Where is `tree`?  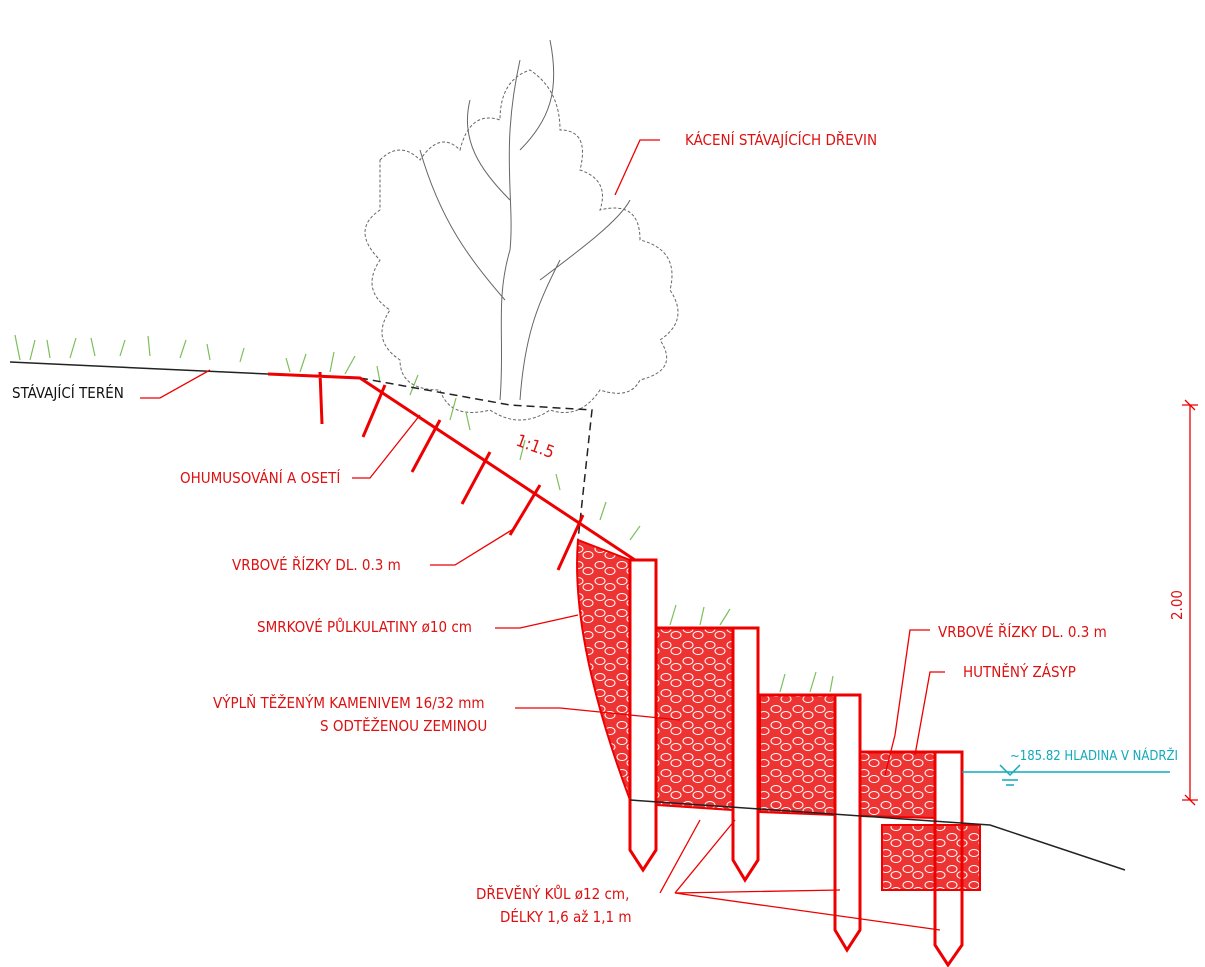 tree is located at coordinates (521, 230).